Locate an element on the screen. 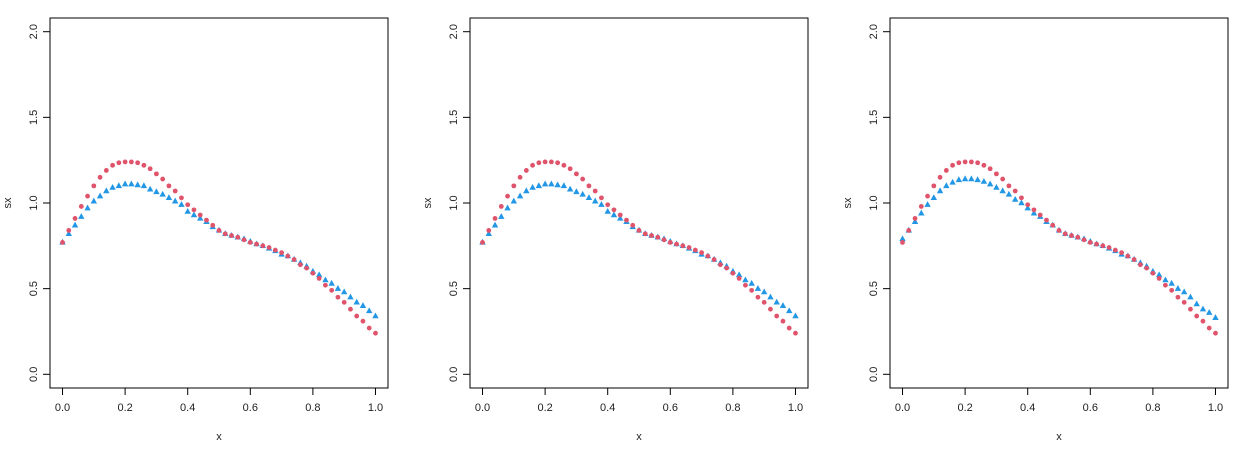  y-tick-label: 0.5 is located at coordinates (34, 288).